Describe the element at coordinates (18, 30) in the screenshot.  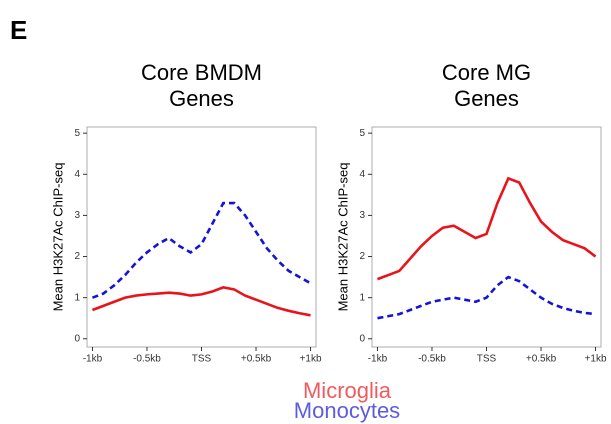
I see `panel-label: E` at that location.